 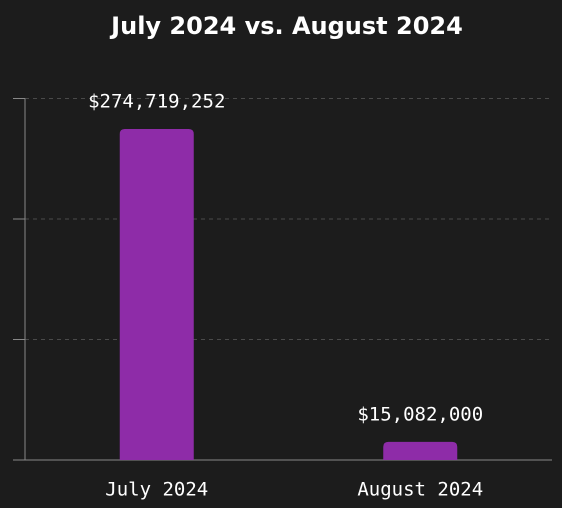 I want to click on x-tick-label: July 2024, so click(x=156, y=490).